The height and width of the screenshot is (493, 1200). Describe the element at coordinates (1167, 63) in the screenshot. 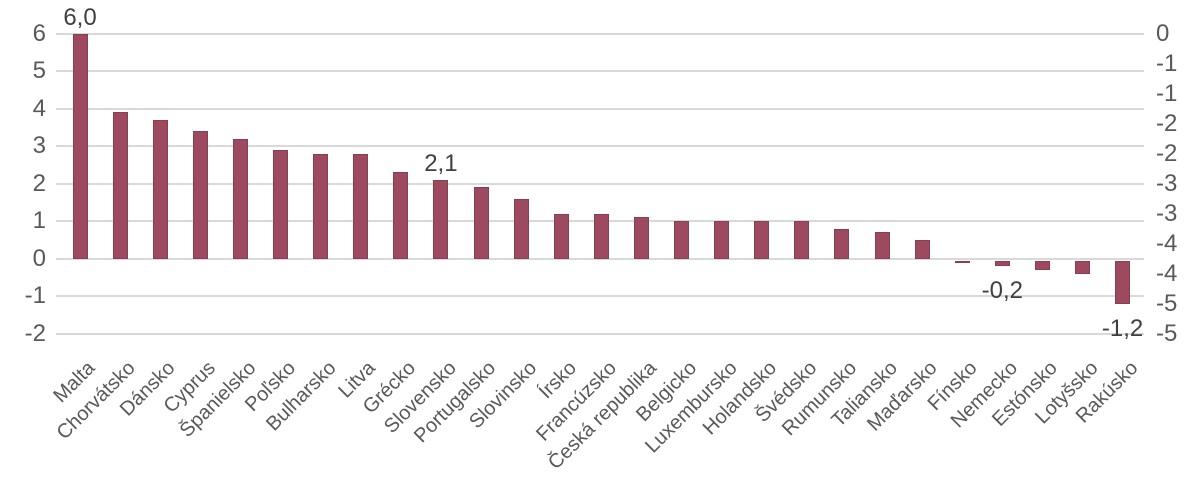

I see `right-axis-tick-1: -1` at that location.